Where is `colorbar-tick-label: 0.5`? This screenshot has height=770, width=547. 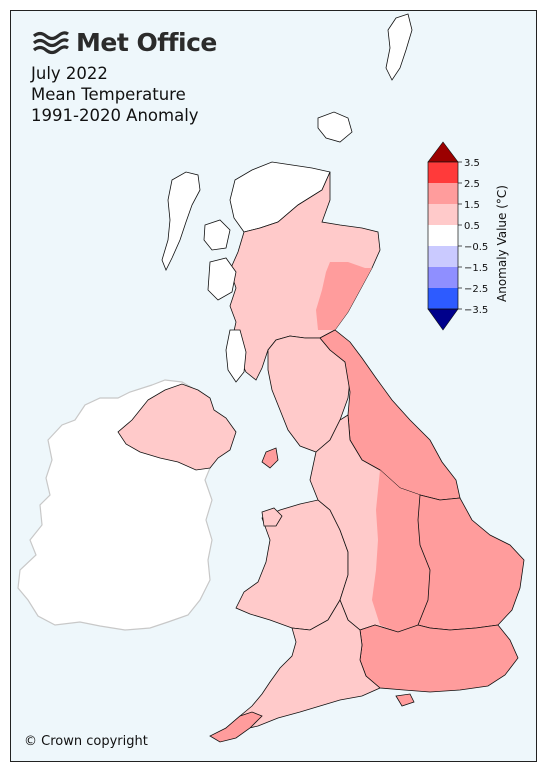
colorbar-tick-label: 0.5 is located at coordinates (472, 226).